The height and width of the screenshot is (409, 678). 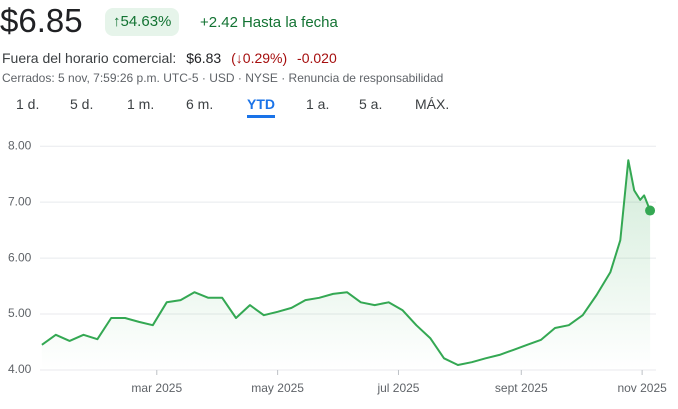 I want to click on y-tick-label: 7.00, so click(x=20, y=201).